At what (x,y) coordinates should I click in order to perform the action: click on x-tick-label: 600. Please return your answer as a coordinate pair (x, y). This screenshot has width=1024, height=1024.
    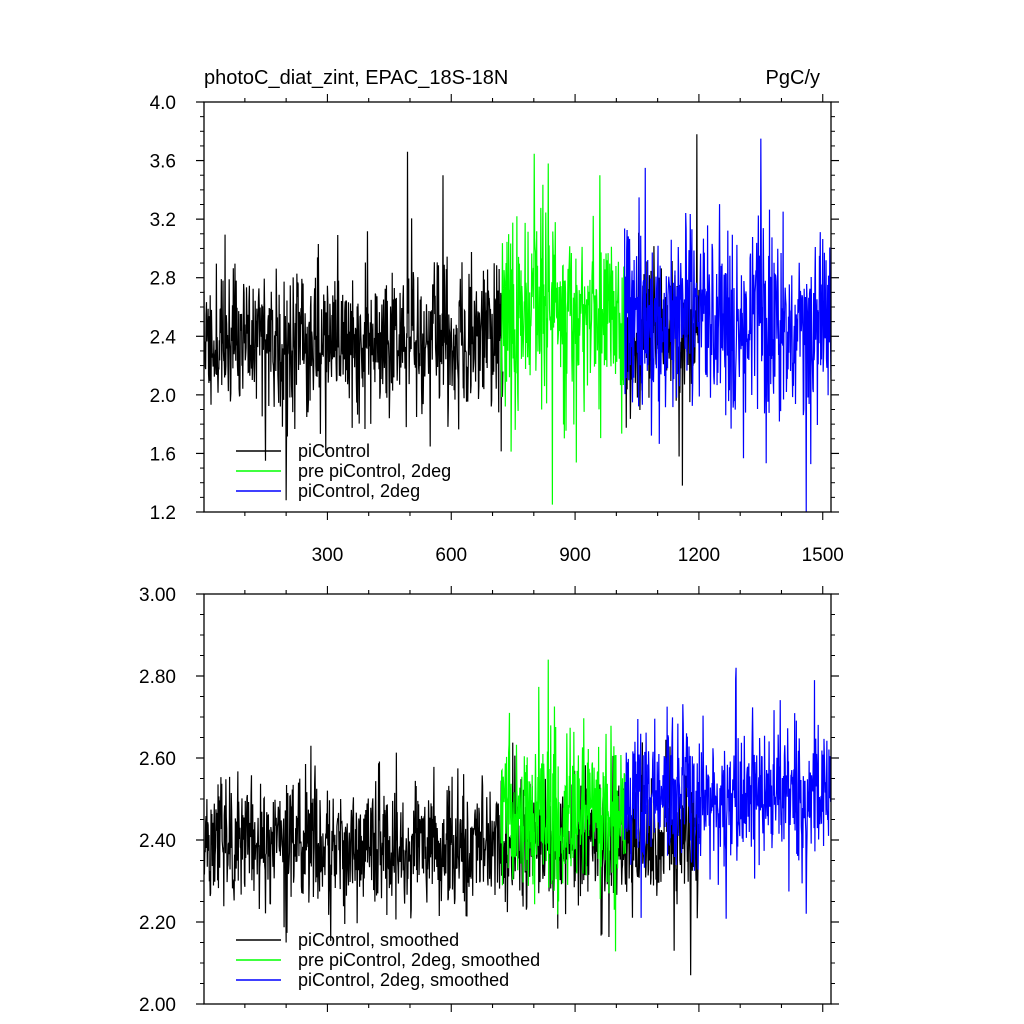
    Looking at the image, I should click on (451, 555).